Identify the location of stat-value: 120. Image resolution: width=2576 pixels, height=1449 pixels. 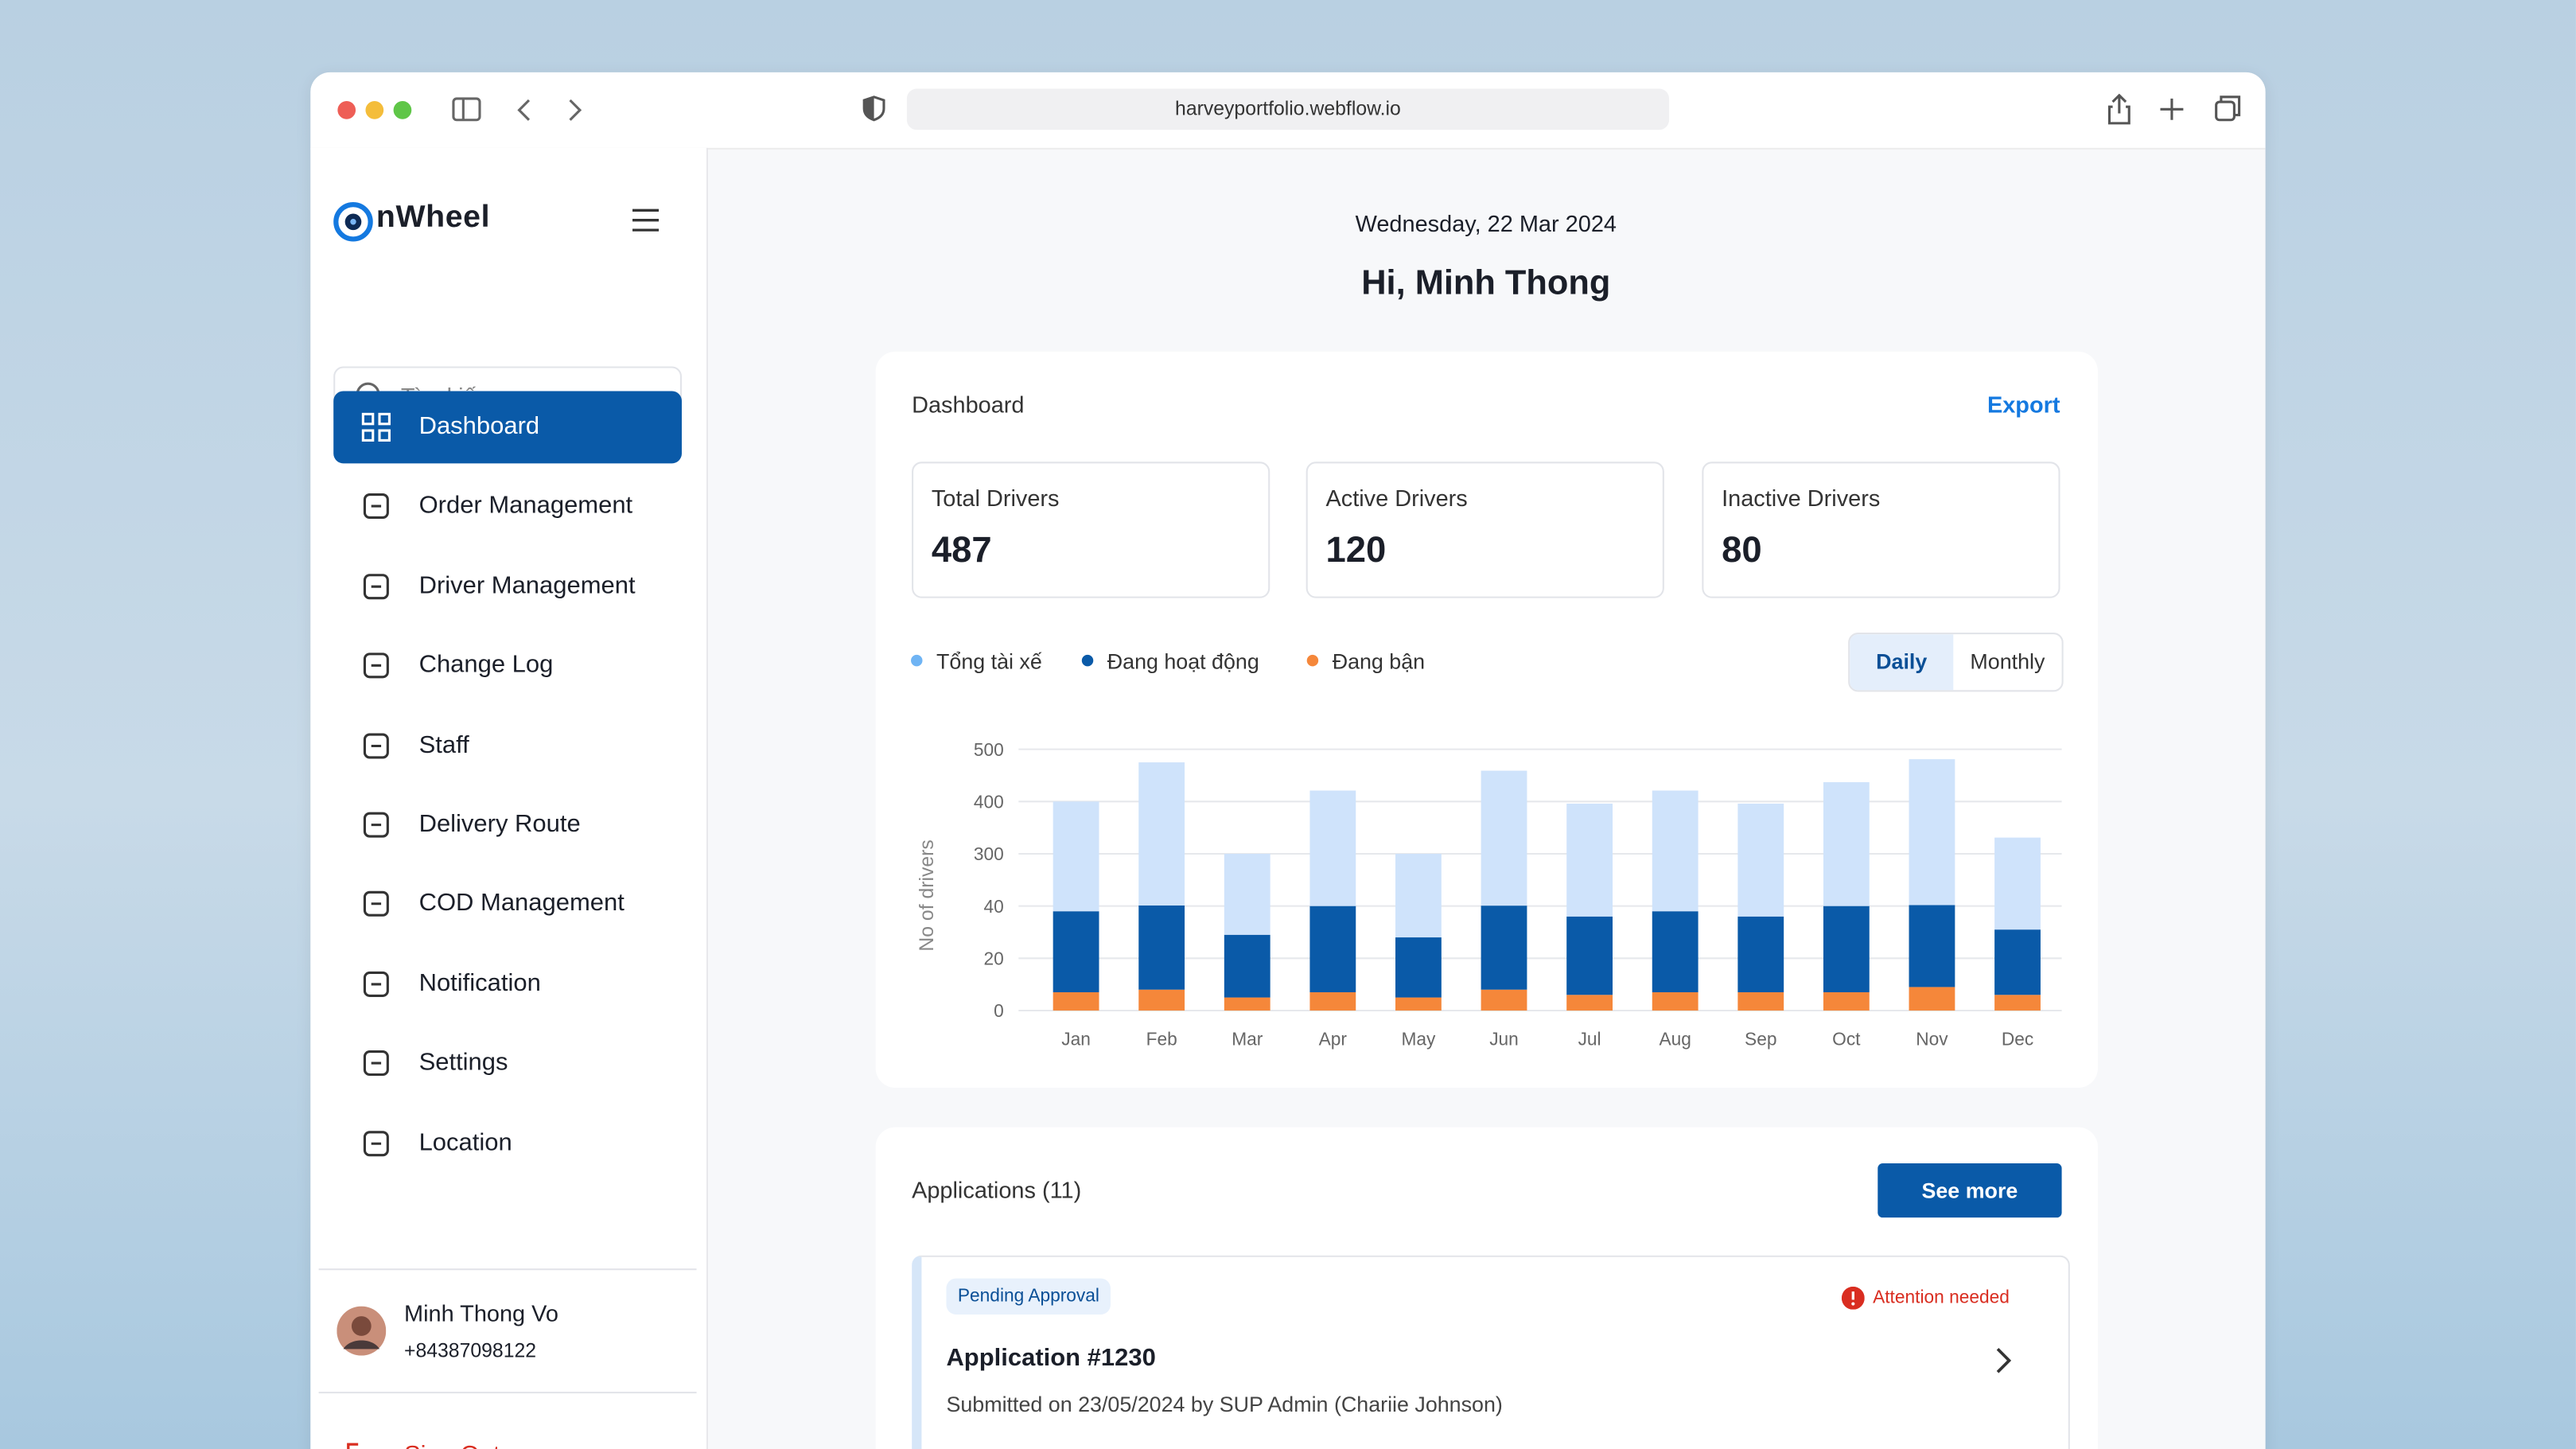
(1356, 549).